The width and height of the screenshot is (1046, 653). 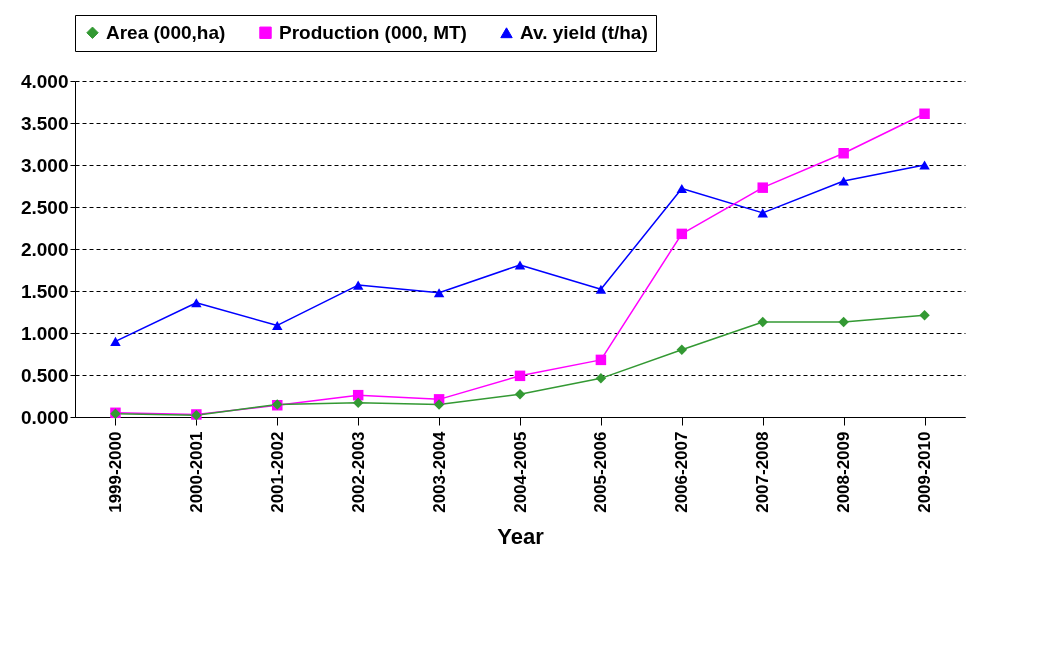 I want to click on y-tick-label: 3.500, so click(x=44, y=123).